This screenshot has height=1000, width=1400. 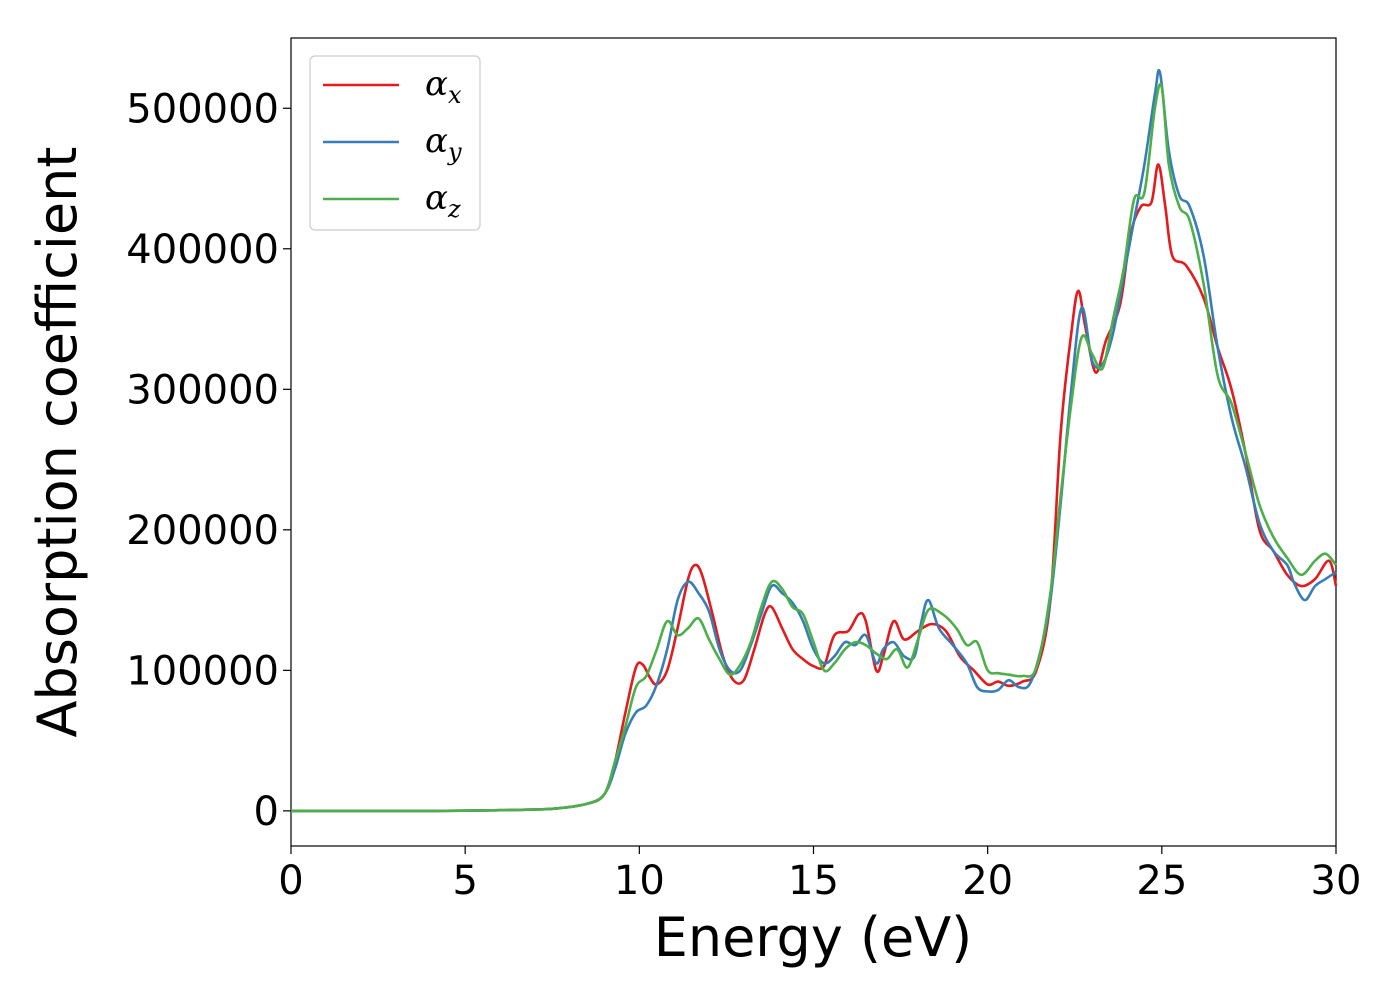 What do you see at coordinates (813, 881) in the screenshot?
I see `x-tick-label: 15` at bounding box center [813, 881].